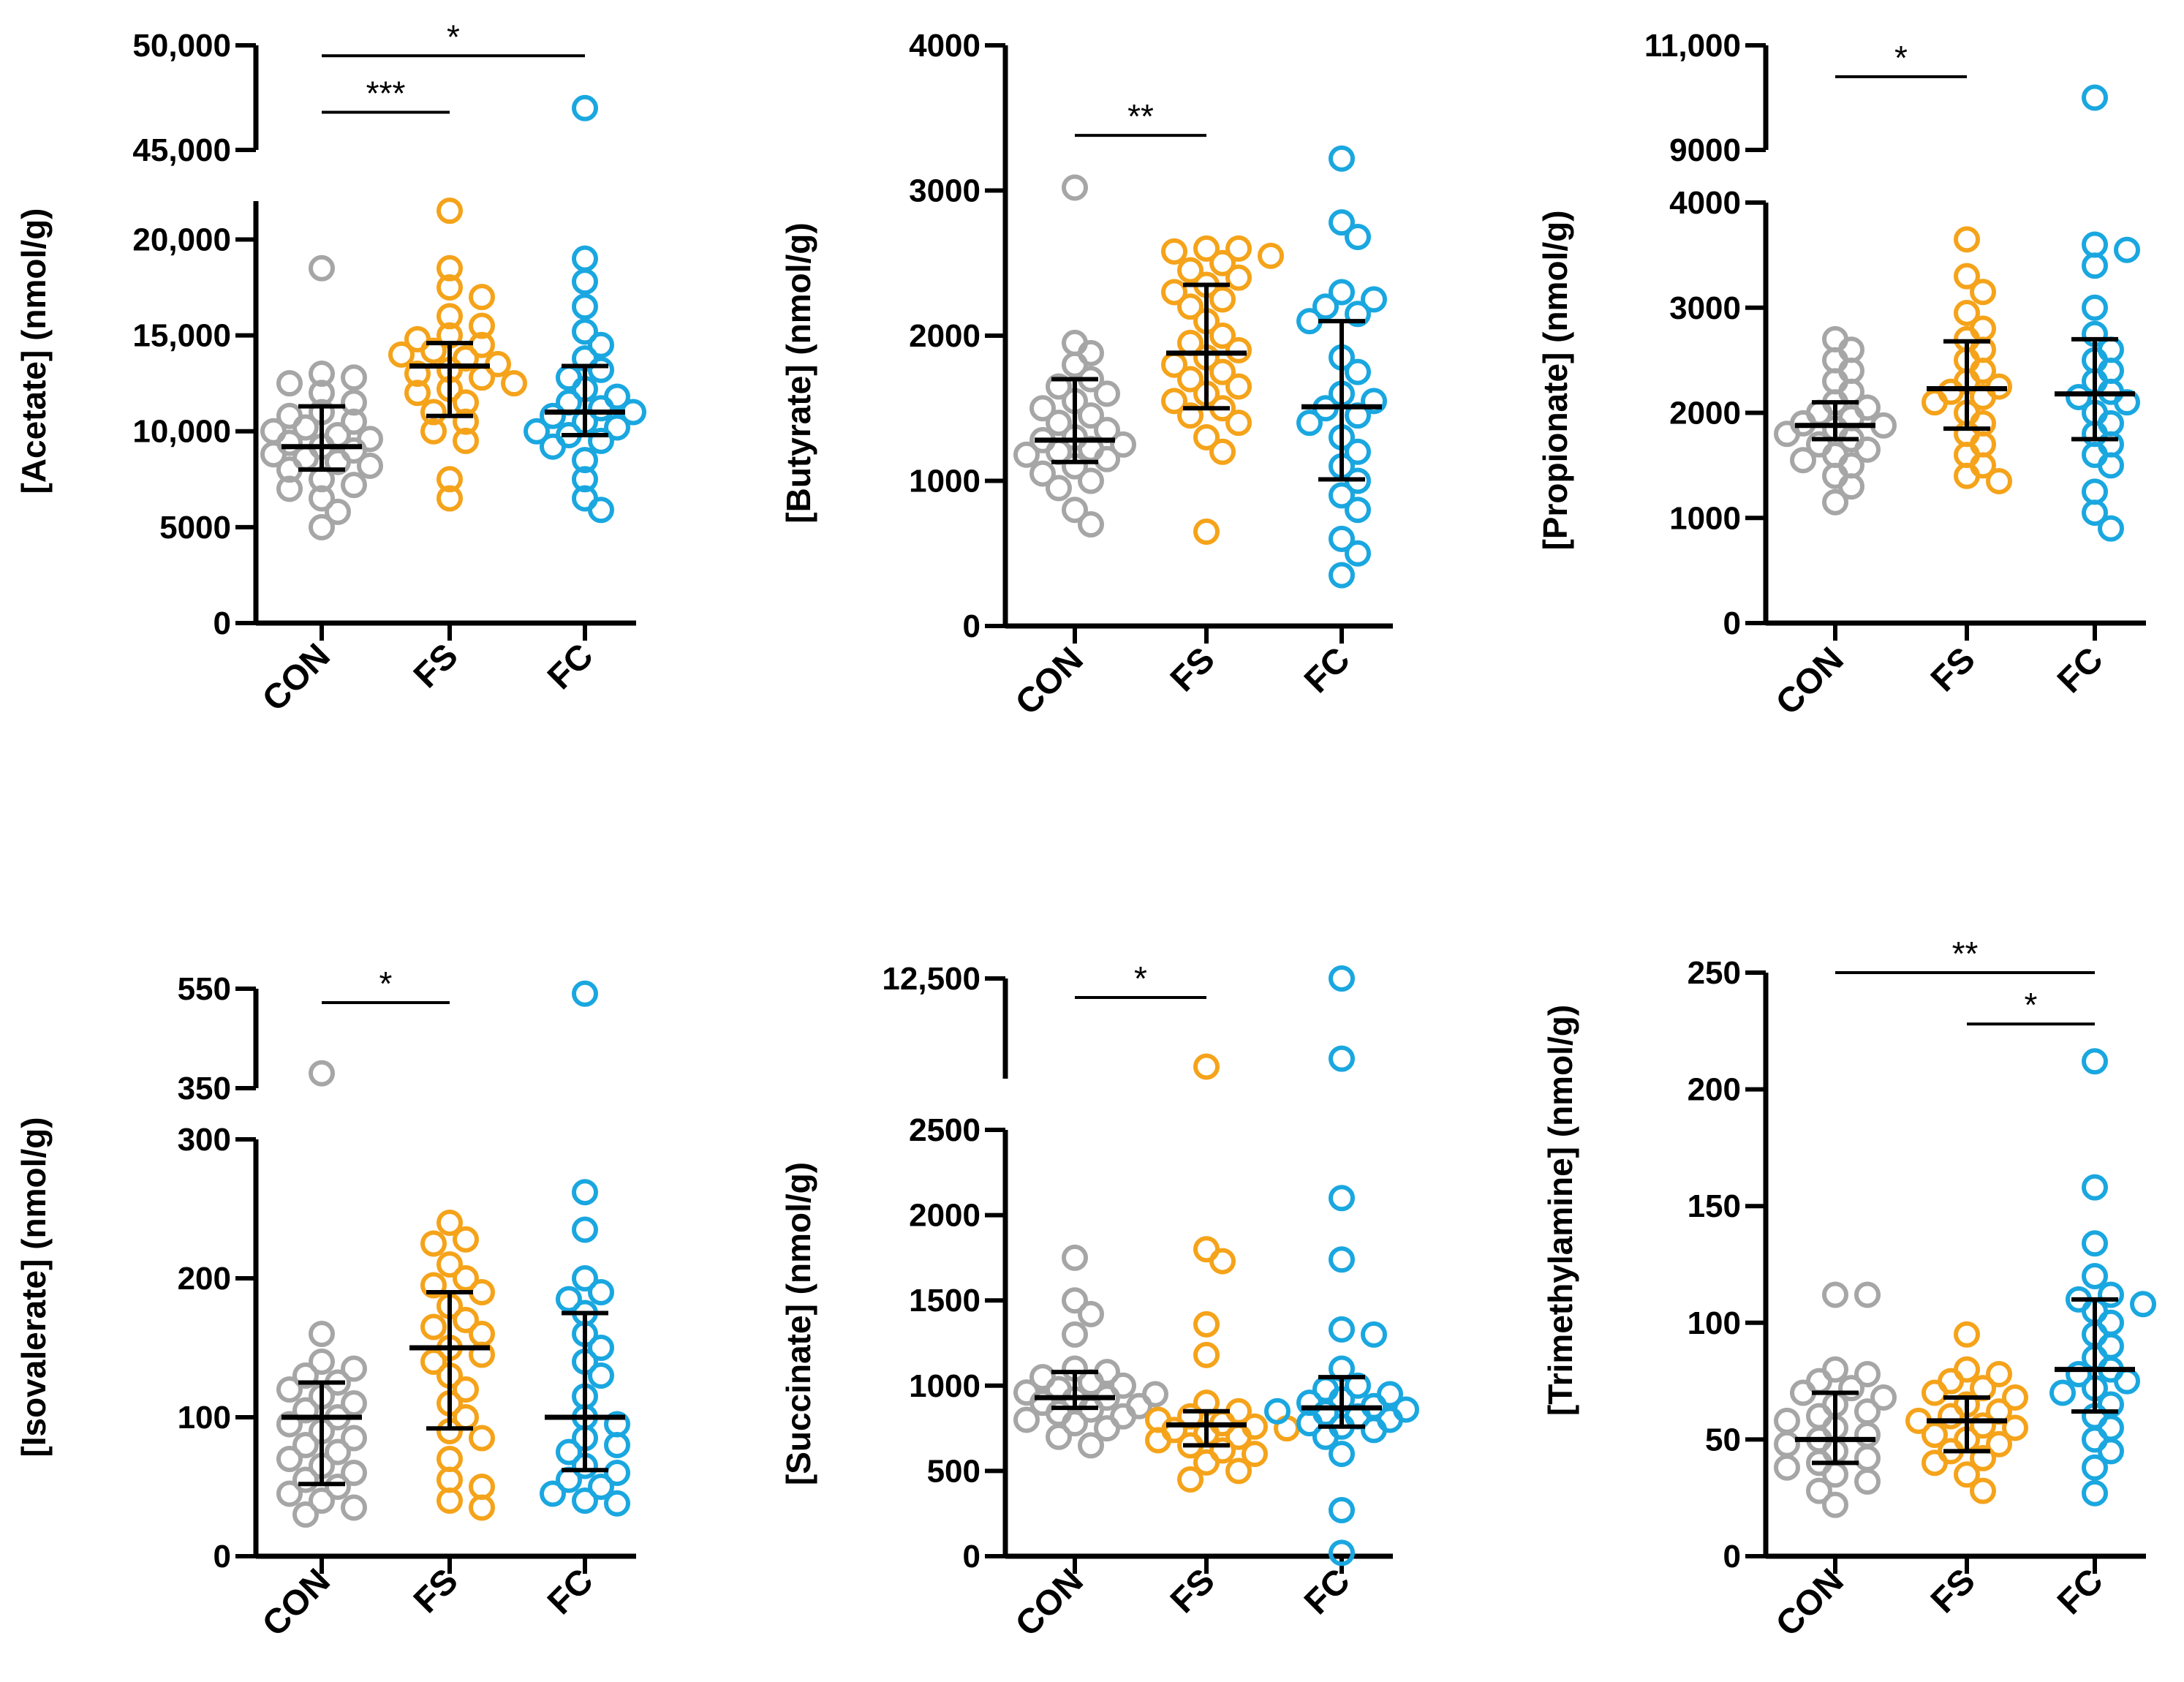  Describe the element at coordinates (204, 1418) in the screenshot. I see `y-tick-label: 100` at that location.